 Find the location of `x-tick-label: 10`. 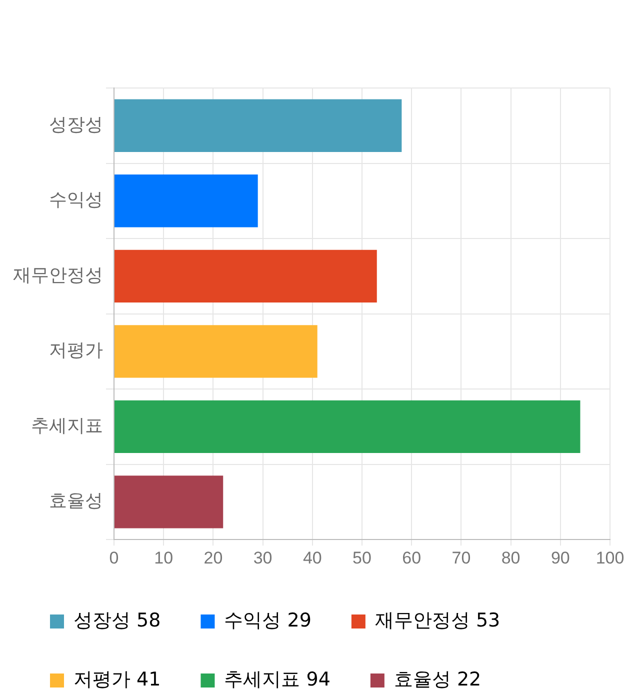

x-tick-label: 10 is located at coordinates (164, 558).